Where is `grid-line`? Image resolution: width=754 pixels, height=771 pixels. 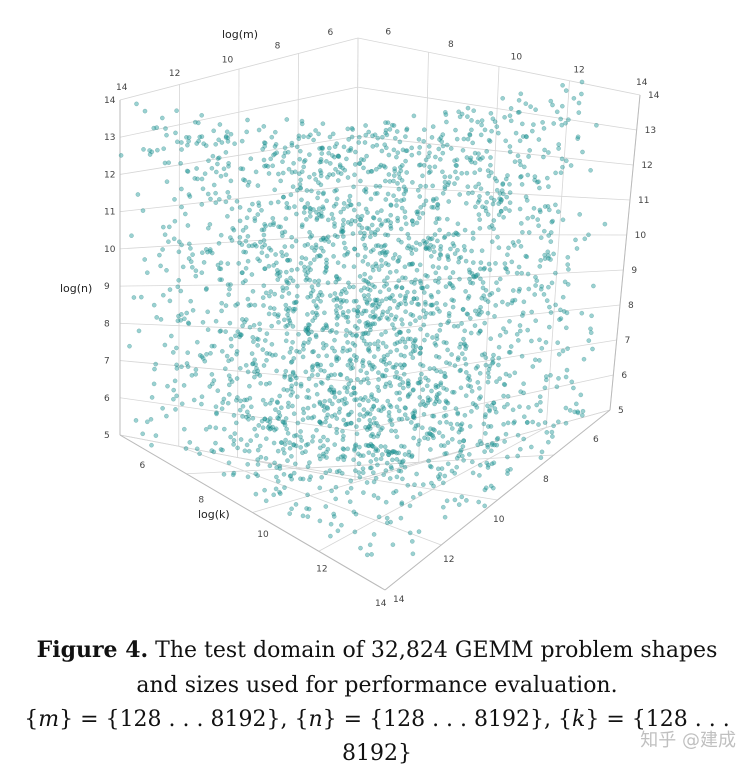
grid-line is located at coordinates (491, 256).